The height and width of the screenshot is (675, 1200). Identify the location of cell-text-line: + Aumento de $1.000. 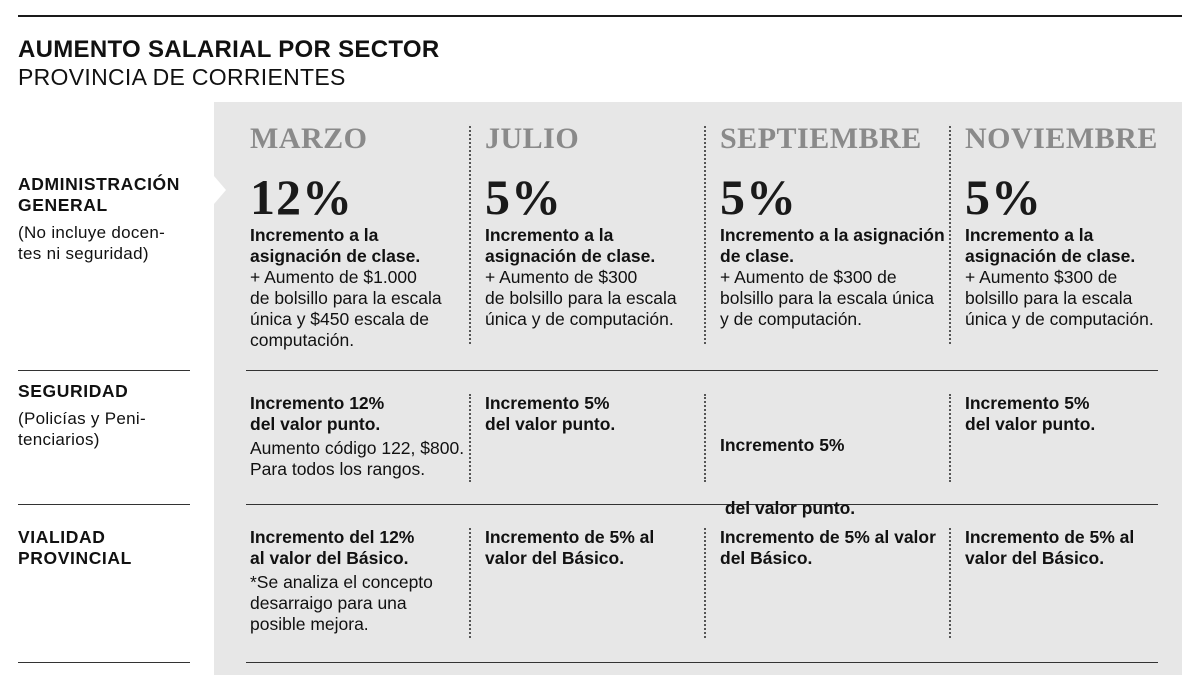
(333, 277).